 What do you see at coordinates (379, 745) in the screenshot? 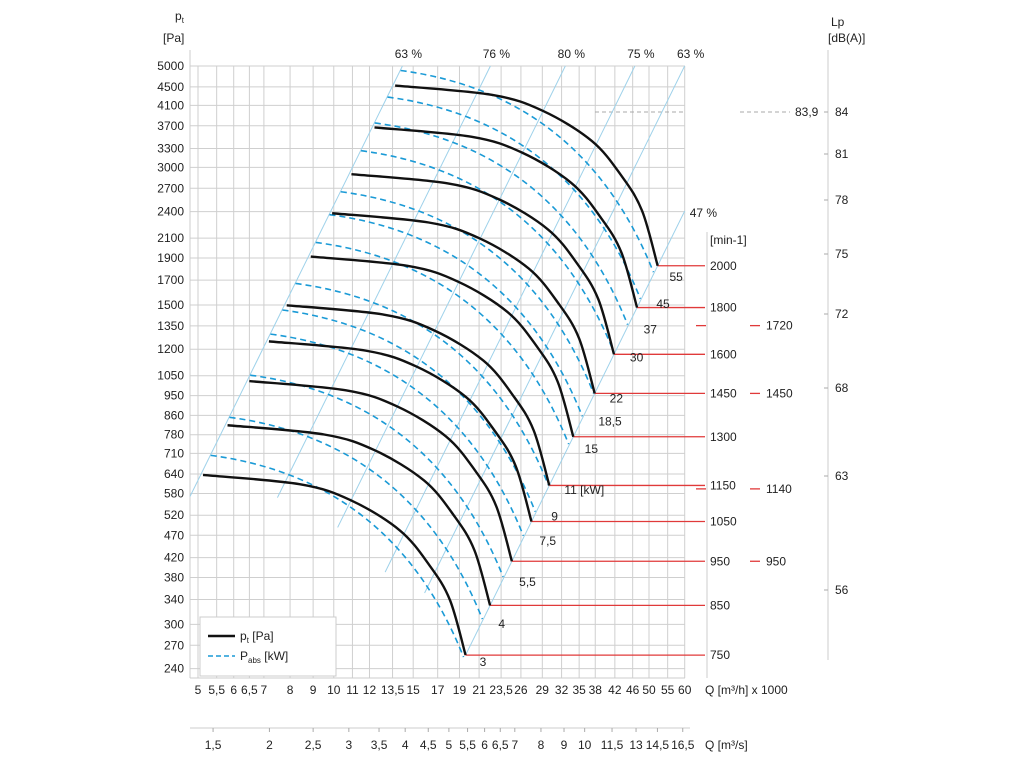
I see `x2-tick-label: 3,5` at bounding box center [379, 745].